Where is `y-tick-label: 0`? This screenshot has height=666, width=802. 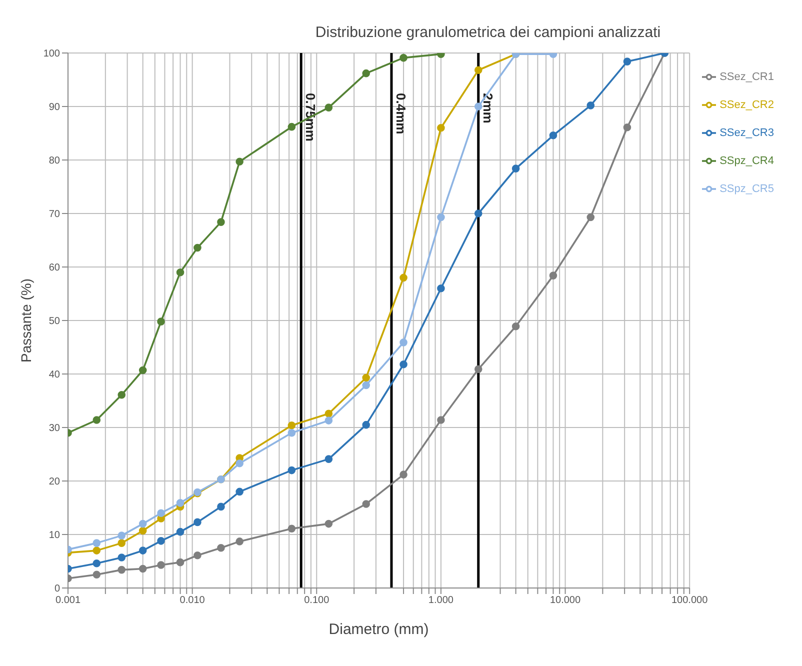
y-tick-label: 0 is located at coordinates (57, 589).